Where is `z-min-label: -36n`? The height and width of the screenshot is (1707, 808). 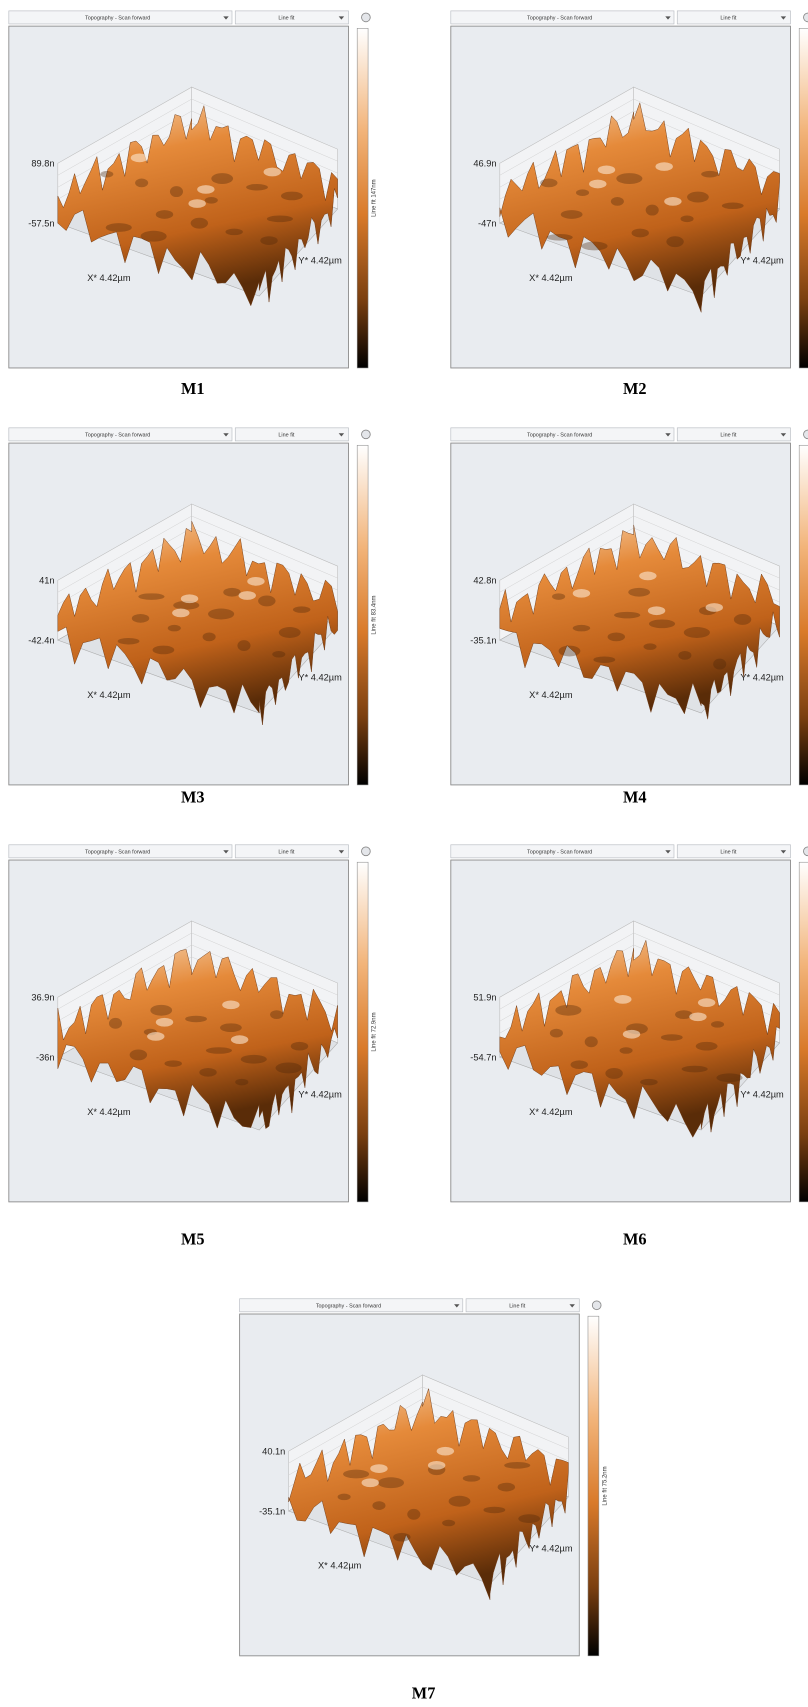
z-min-label: -36n is located at coordinates (45, 1057).